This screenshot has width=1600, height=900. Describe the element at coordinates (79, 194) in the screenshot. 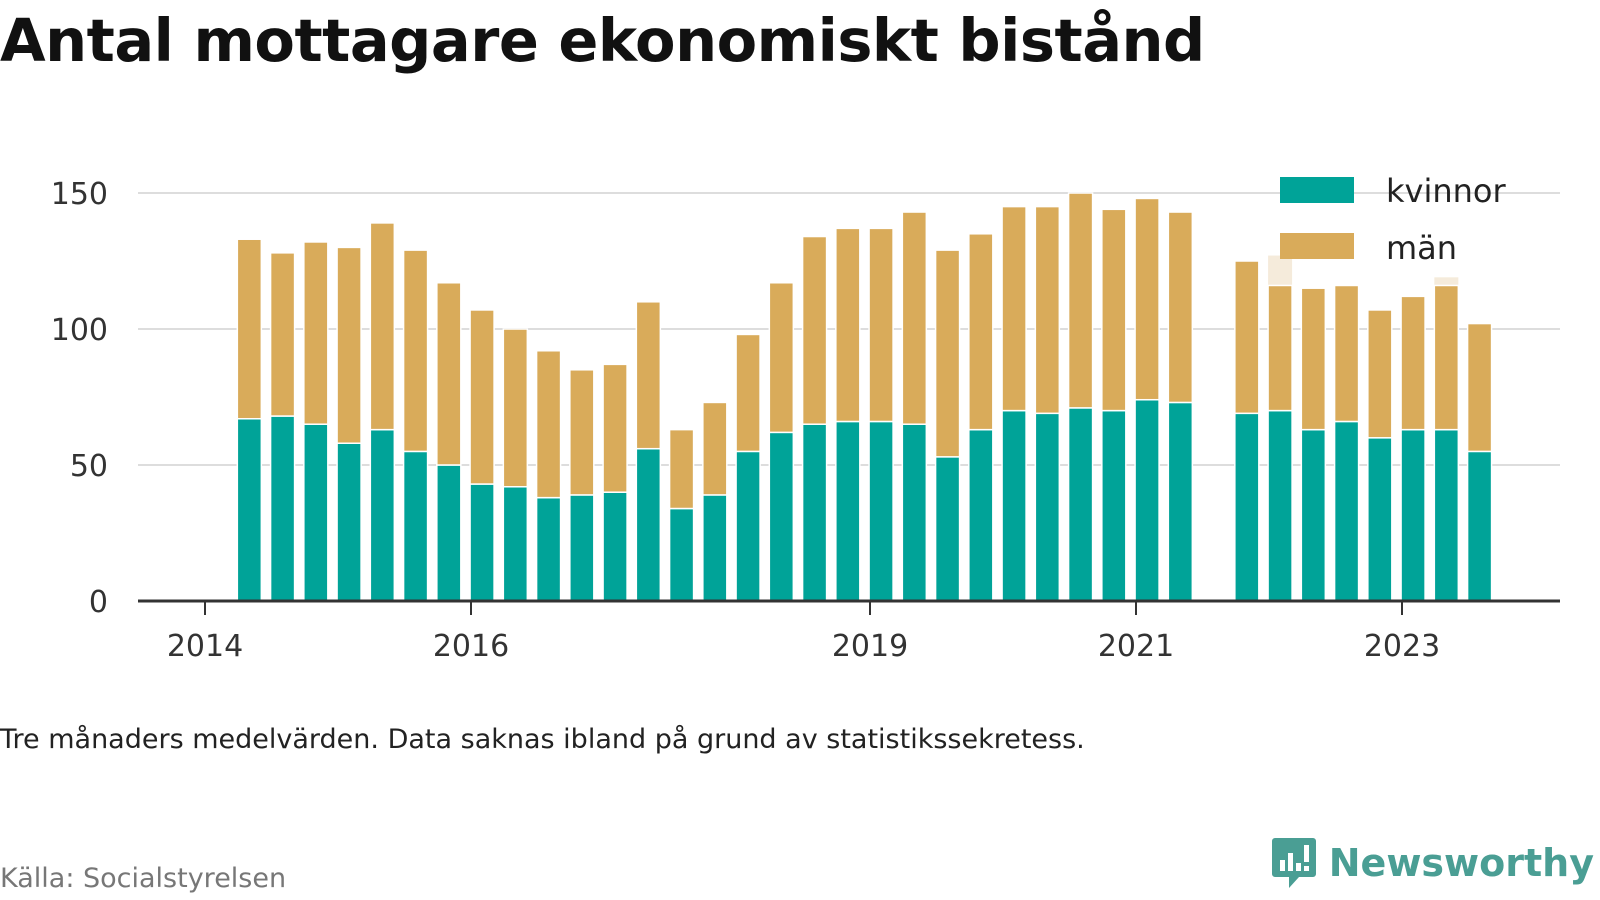

I see `y-tick-label-150: 150` at that location.